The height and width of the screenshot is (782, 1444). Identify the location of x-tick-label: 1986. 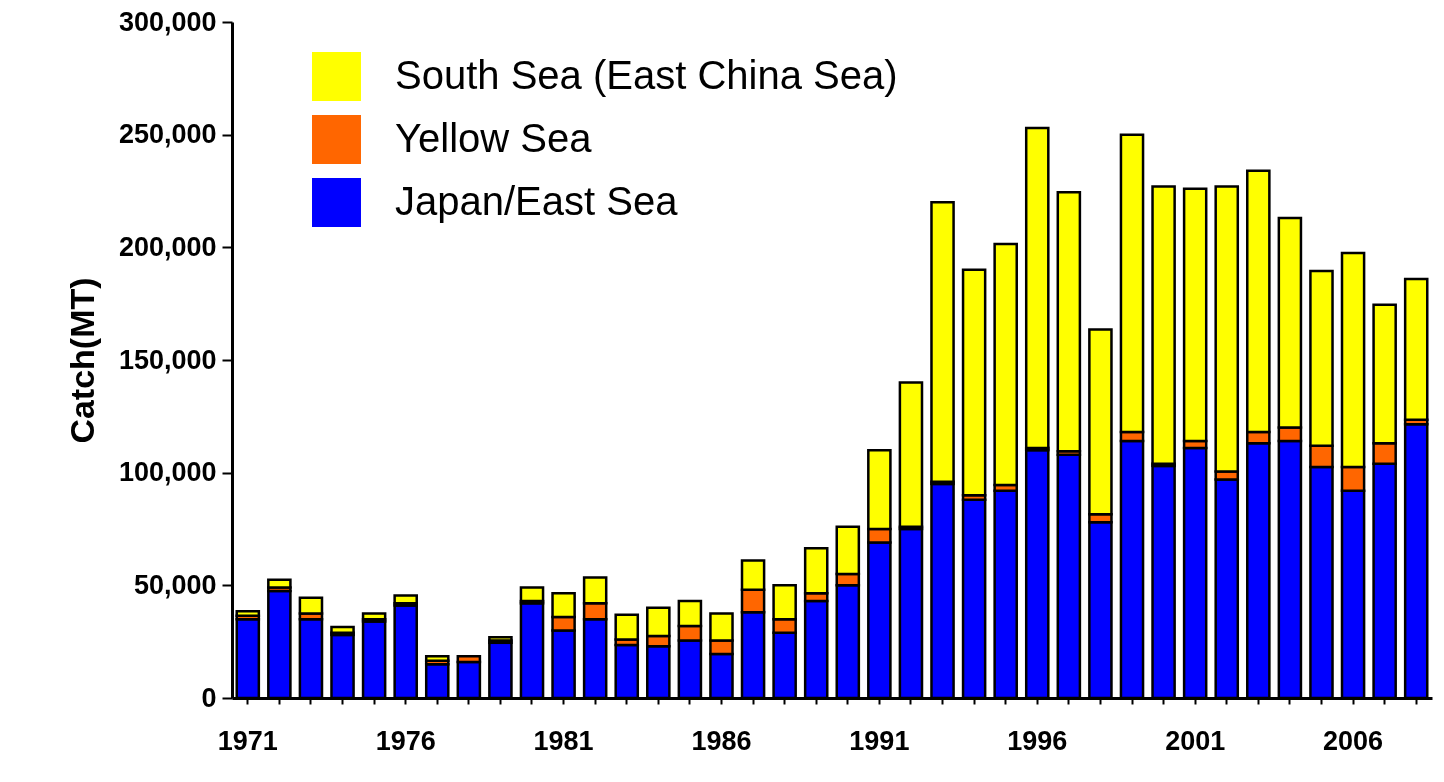
(721, 740).